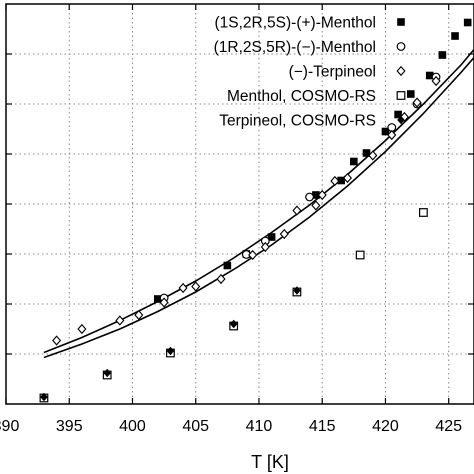 This screenshot has height=474, width=474. I want to click on legend-label: Terpineol, COSMO-RS, so click(297, 121).